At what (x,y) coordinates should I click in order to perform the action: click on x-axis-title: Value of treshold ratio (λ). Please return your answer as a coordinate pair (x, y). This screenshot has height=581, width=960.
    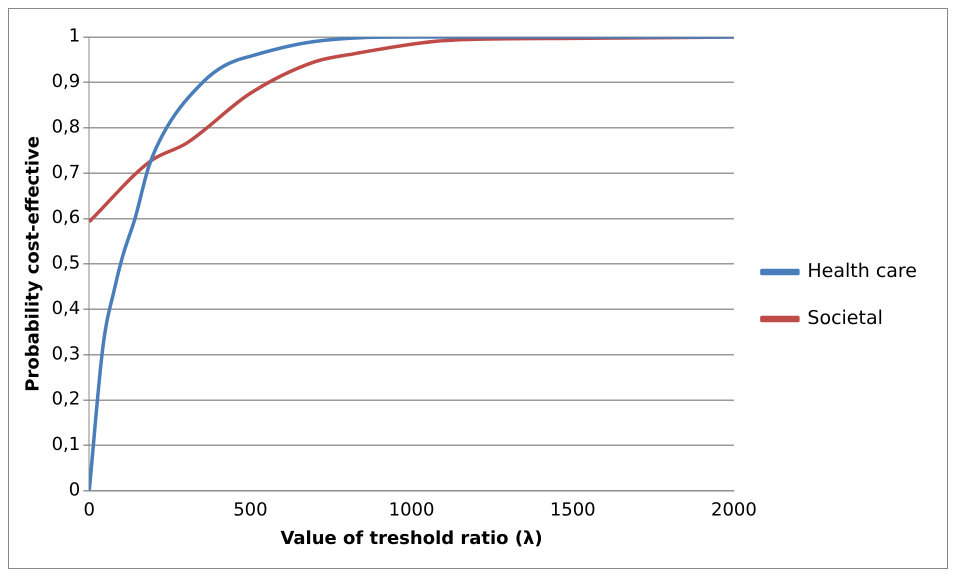
    Looking at the image, I should click on (411, 538).